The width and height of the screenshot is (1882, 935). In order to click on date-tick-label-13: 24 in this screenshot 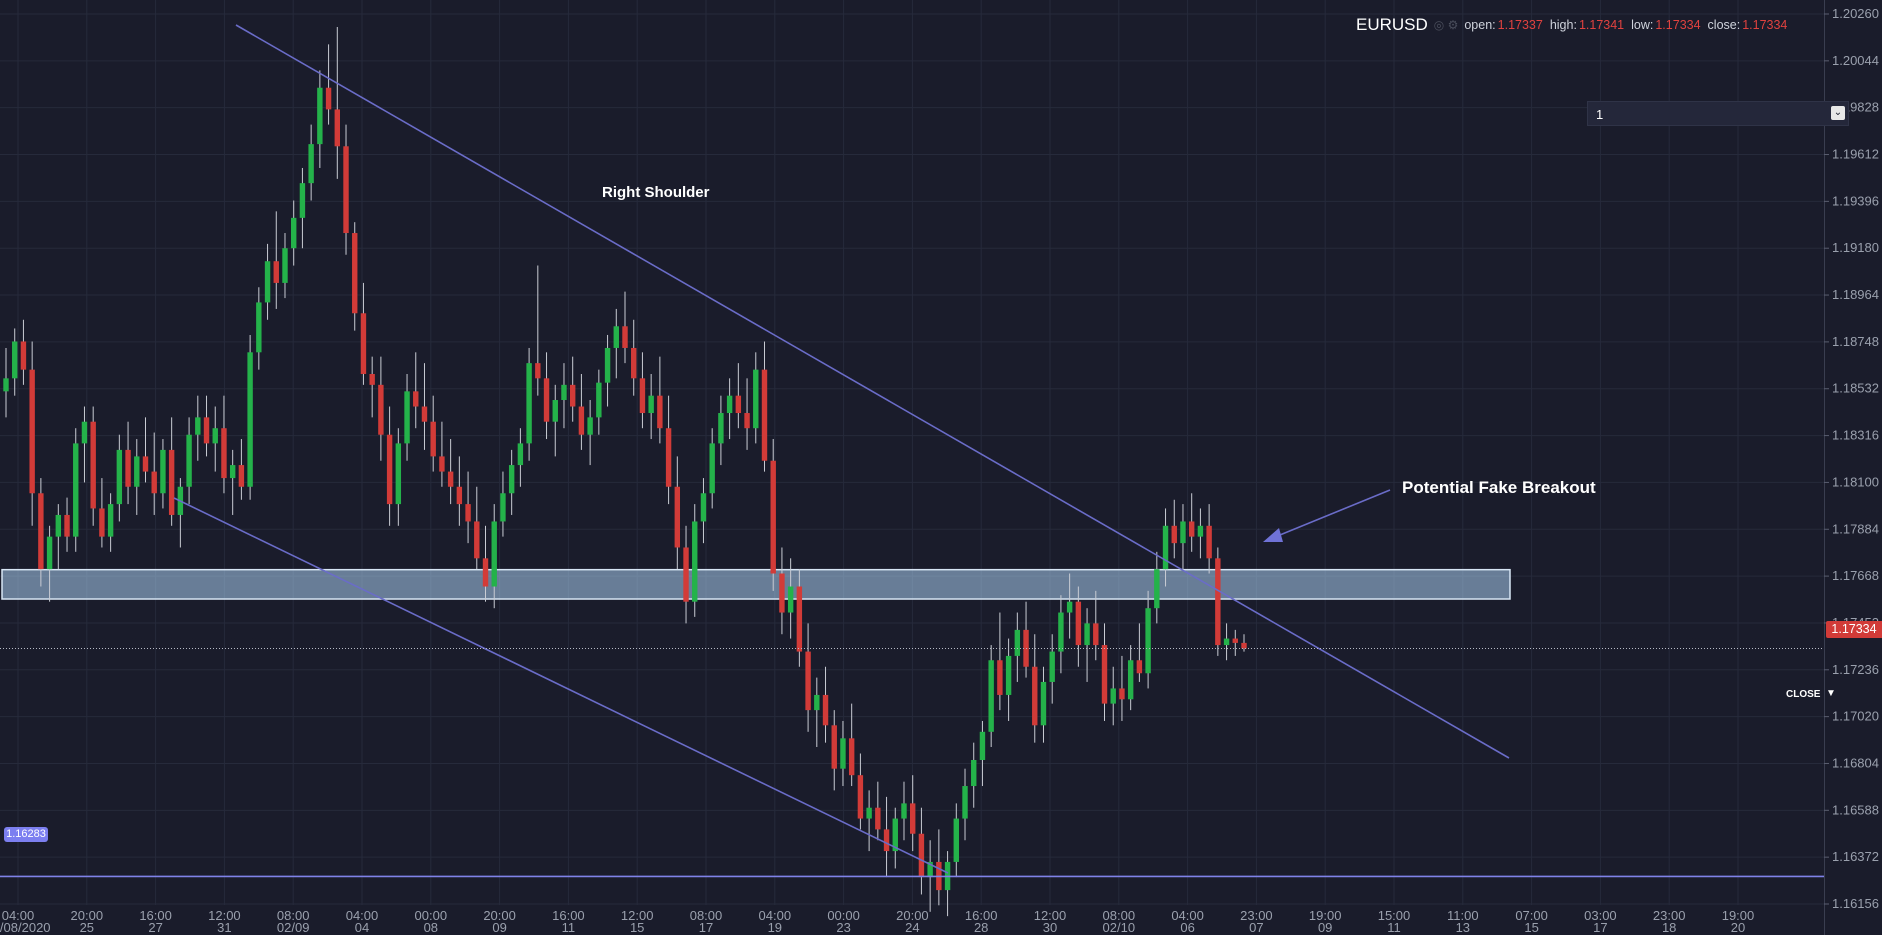, I will do `click(912, 927)`.